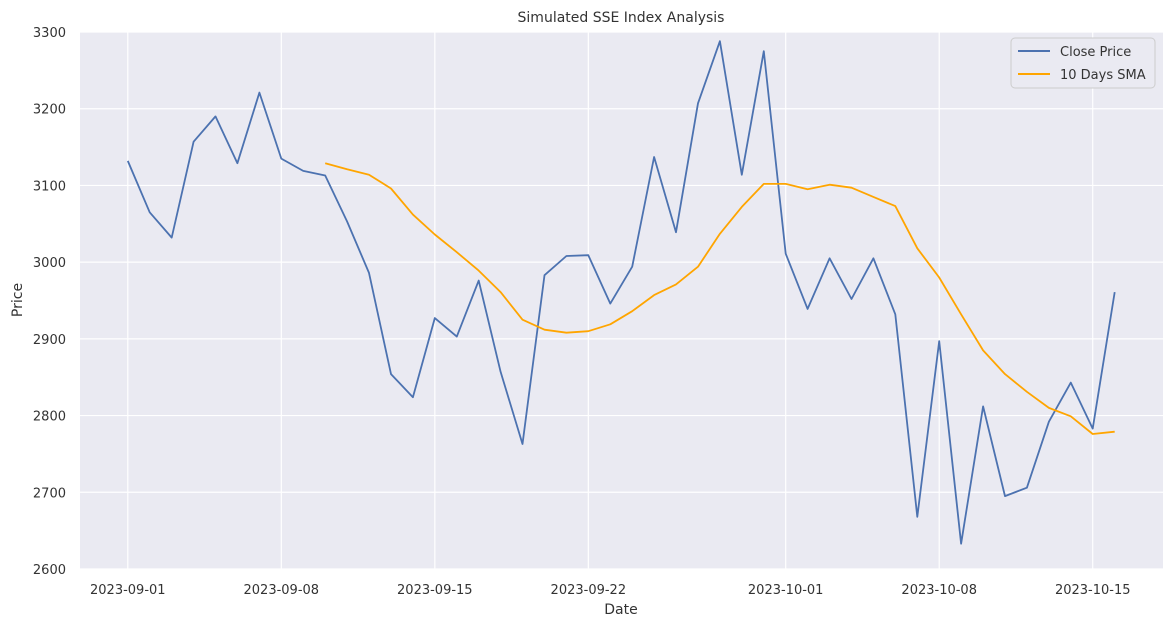  What do you see at coordinates (49, 33) in the screenshot?
I see `y-tick-label-3300: 3300` at bounding box center [49, 33].